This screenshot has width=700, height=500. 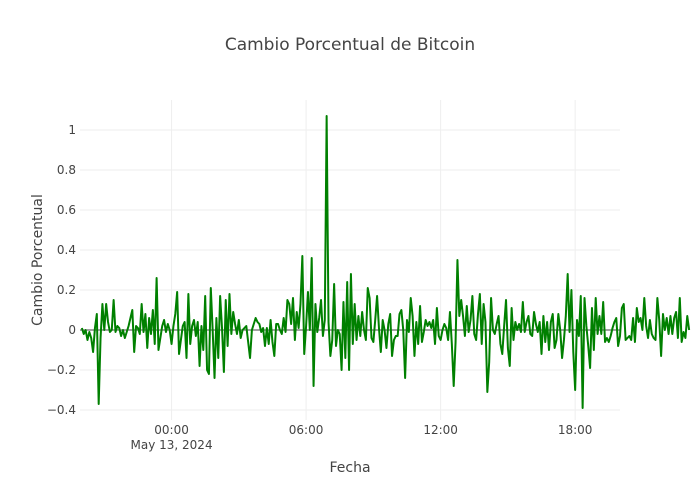 What do you see at coordinates (72, 330) in the screenshot?
I see `y-tick-label: 0` at bounding box center [72, 330].